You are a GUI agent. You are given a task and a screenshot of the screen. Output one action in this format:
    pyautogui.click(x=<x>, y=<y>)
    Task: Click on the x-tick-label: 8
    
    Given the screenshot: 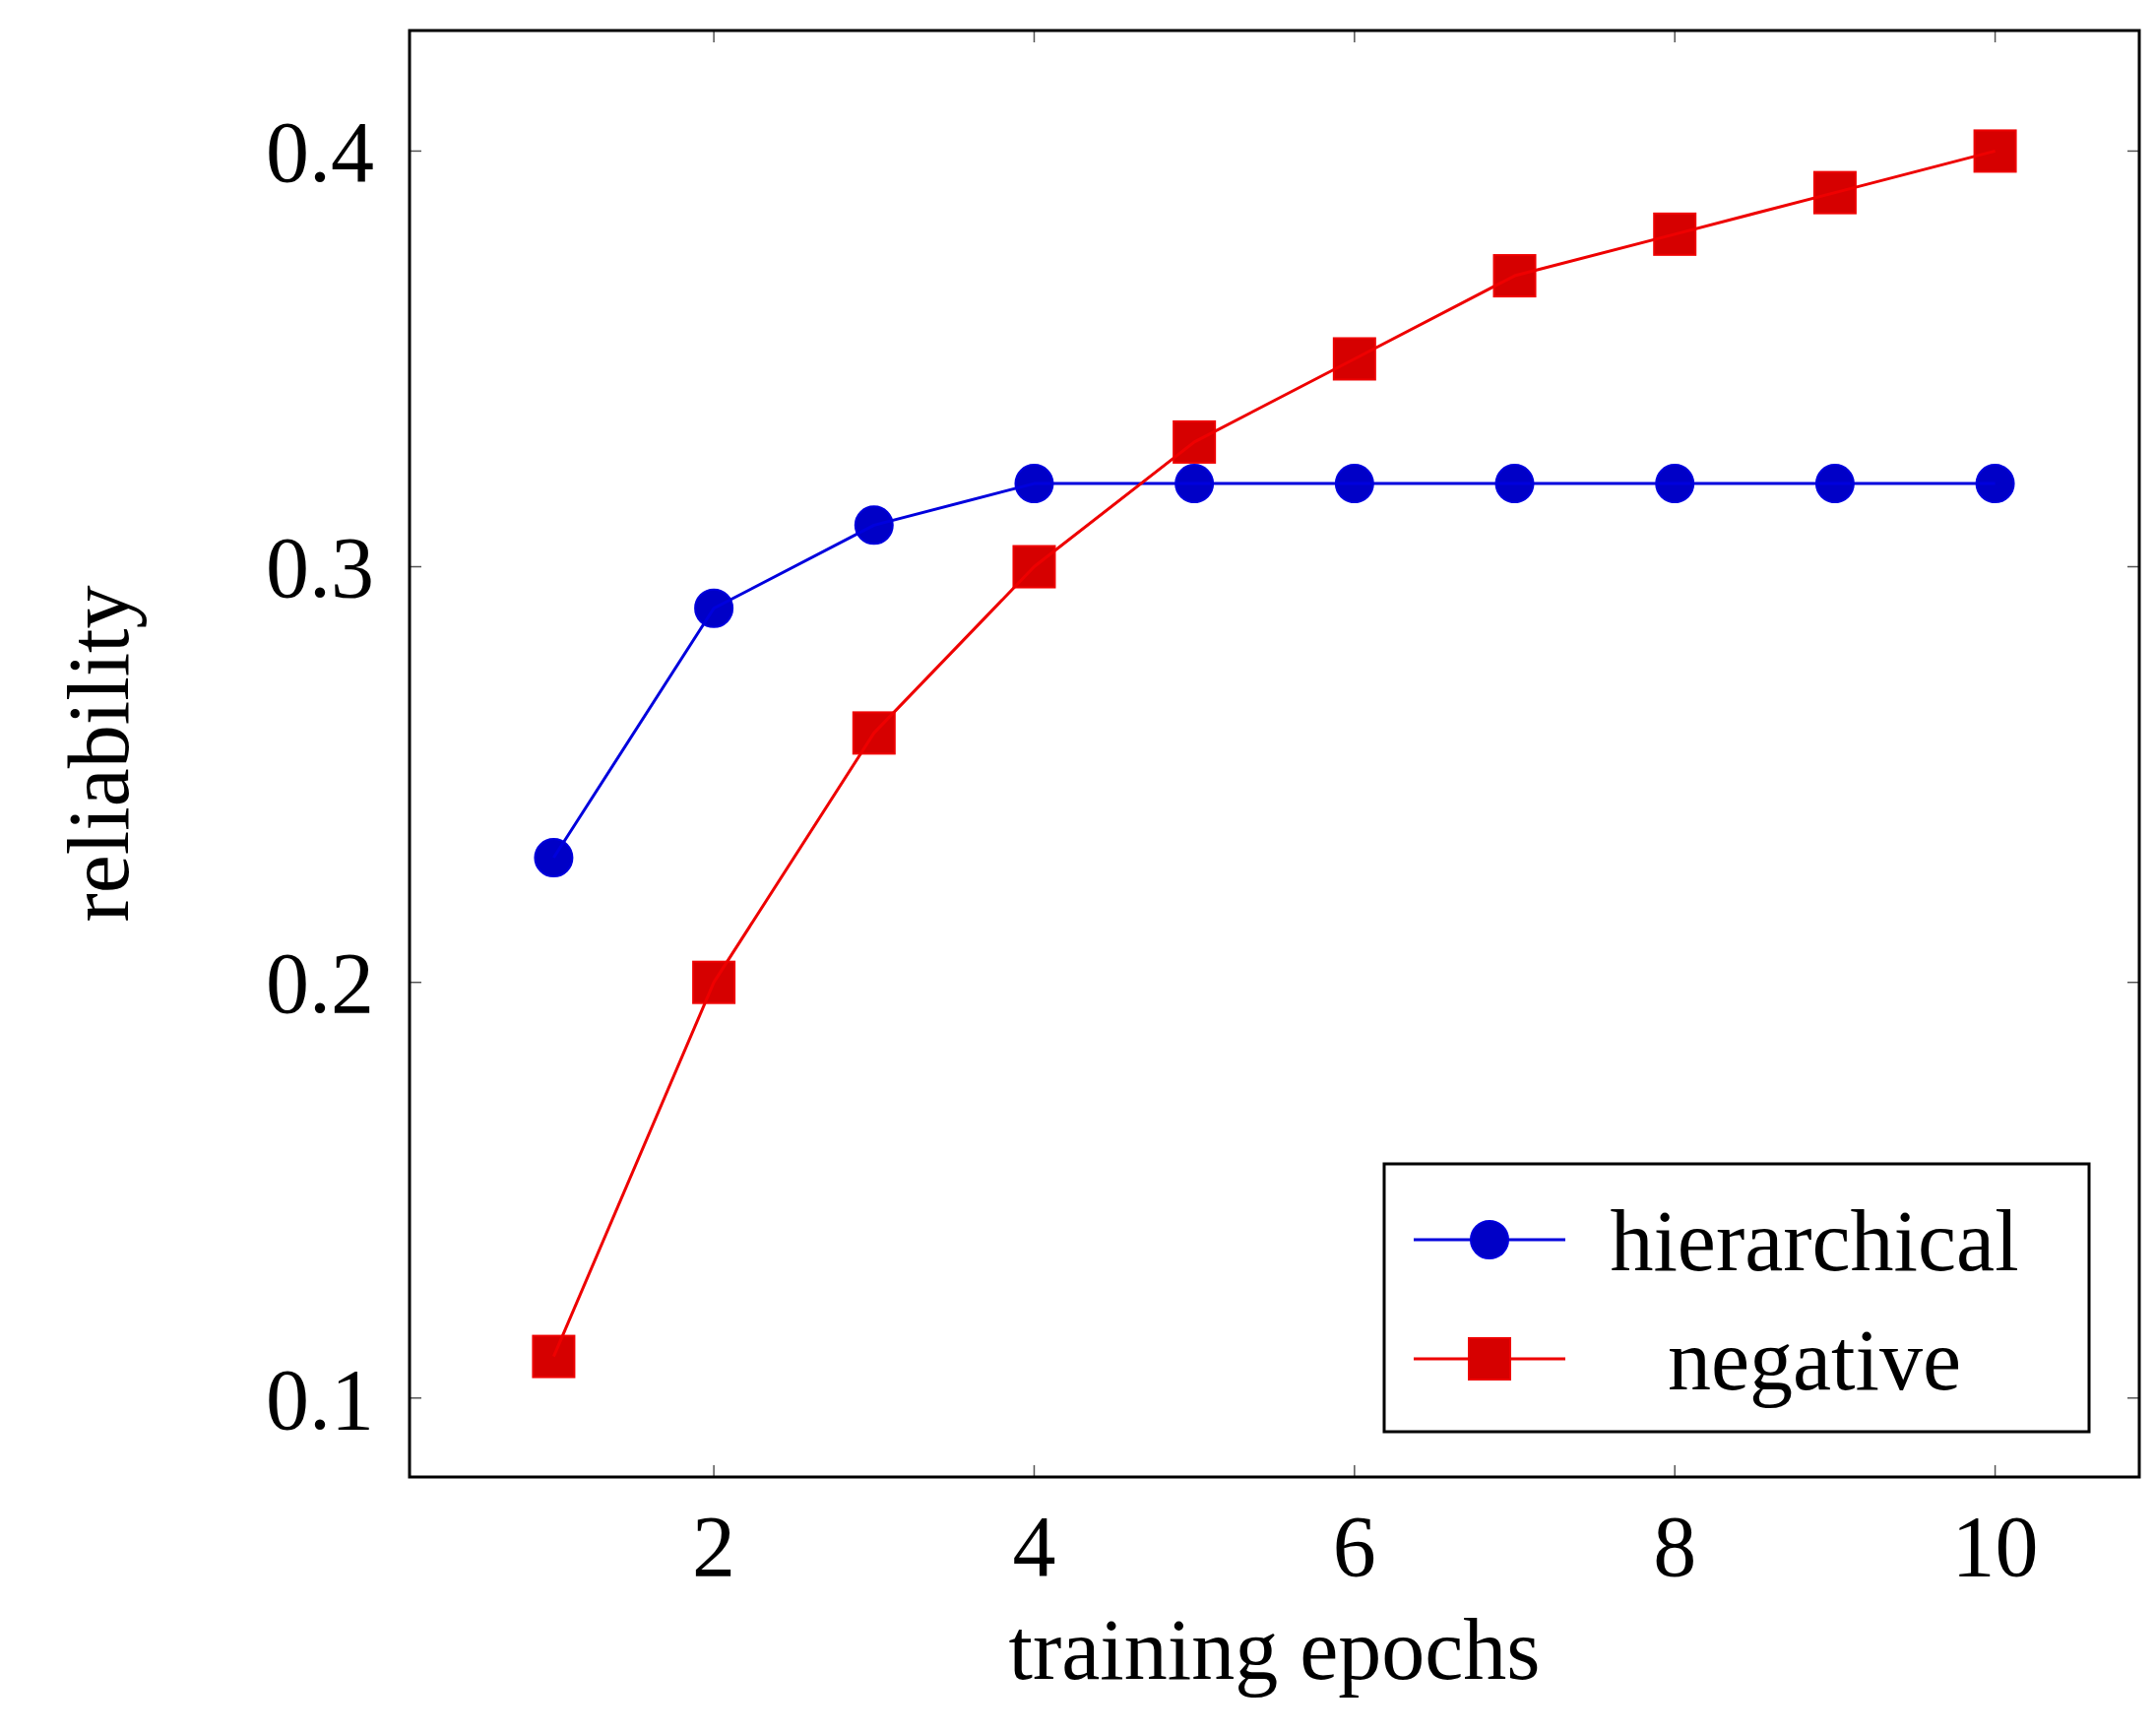 What is the action you would take?
    pyautogui.click(x=1675, y=1546)
    